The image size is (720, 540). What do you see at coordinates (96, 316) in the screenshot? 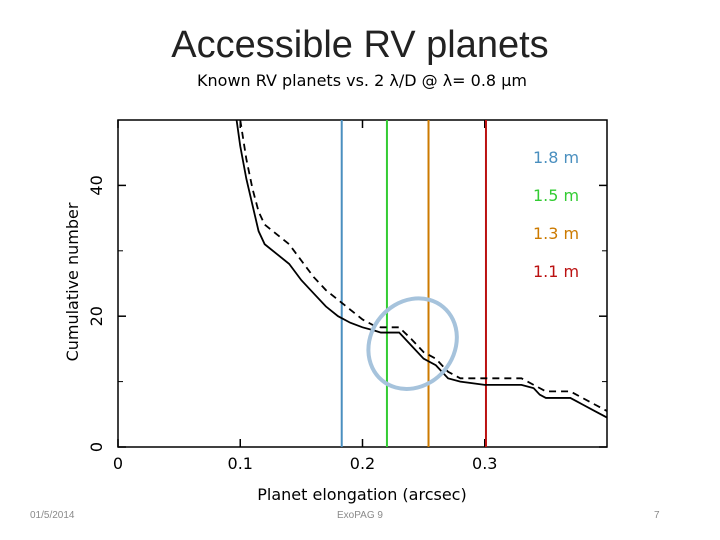
I see `y-tick-label: 20` at bounding box center [96, 316].